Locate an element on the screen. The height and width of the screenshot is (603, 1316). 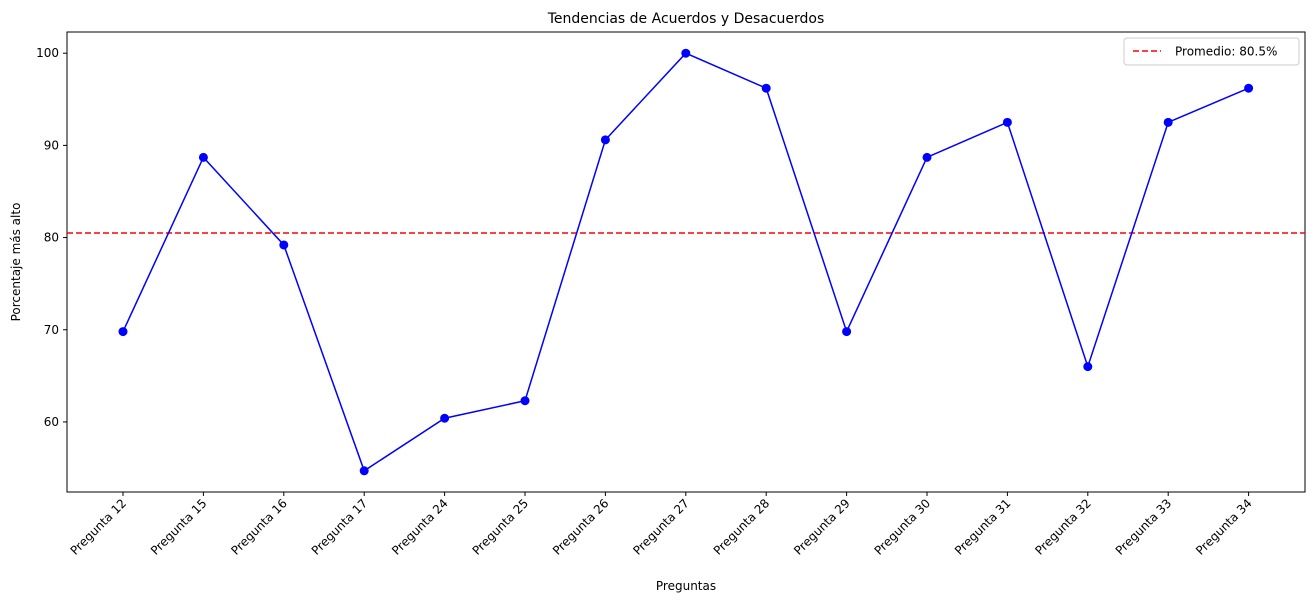
legend-label: Promedio: 80.5% is located at coordinates (1226, 52).